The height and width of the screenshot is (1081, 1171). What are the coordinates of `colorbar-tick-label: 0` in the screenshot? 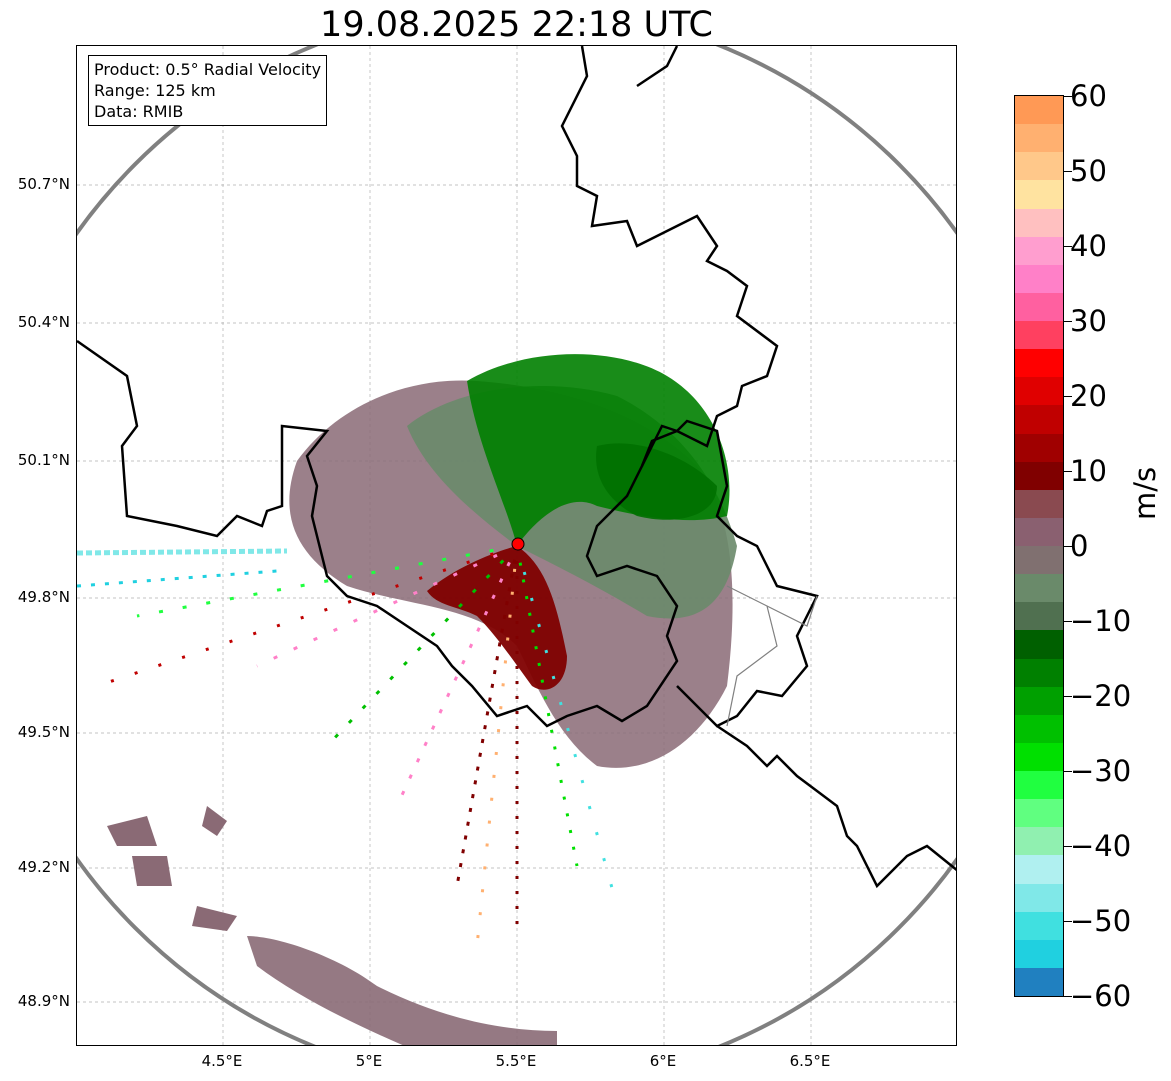 It's located at (1079, 546).